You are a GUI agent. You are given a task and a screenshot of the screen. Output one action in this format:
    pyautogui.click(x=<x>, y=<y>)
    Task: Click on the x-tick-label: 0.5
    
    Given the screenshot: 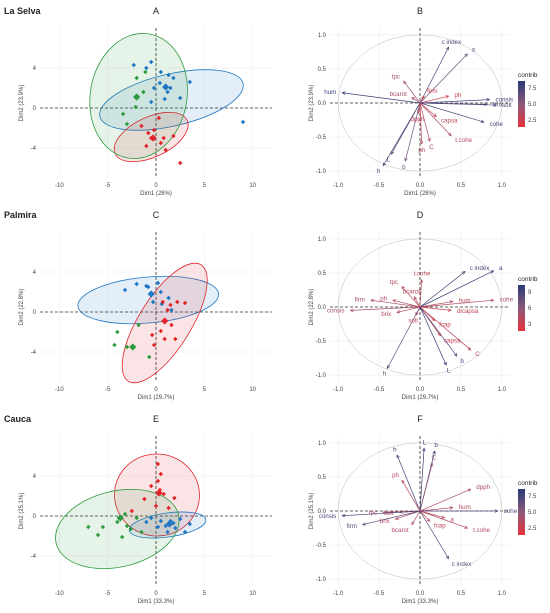 What is the action you would take?
    pyautogui.click(x=461, y=390)
    